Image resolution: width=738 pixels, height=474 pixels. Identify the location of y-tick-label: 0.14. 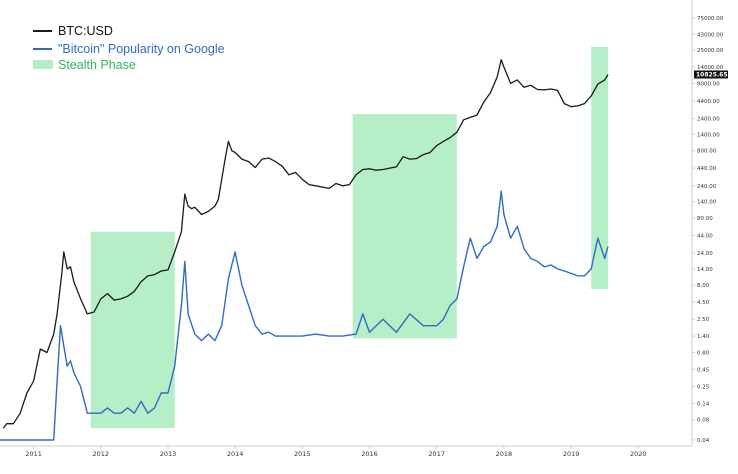
(703, 404).